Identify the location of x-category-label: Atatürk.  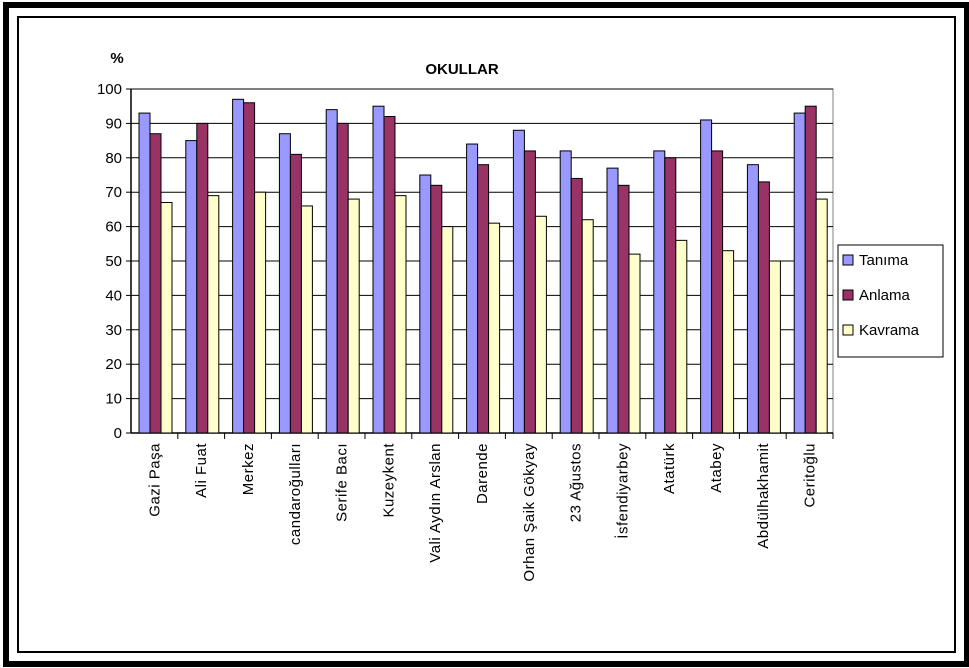
(669, 468).